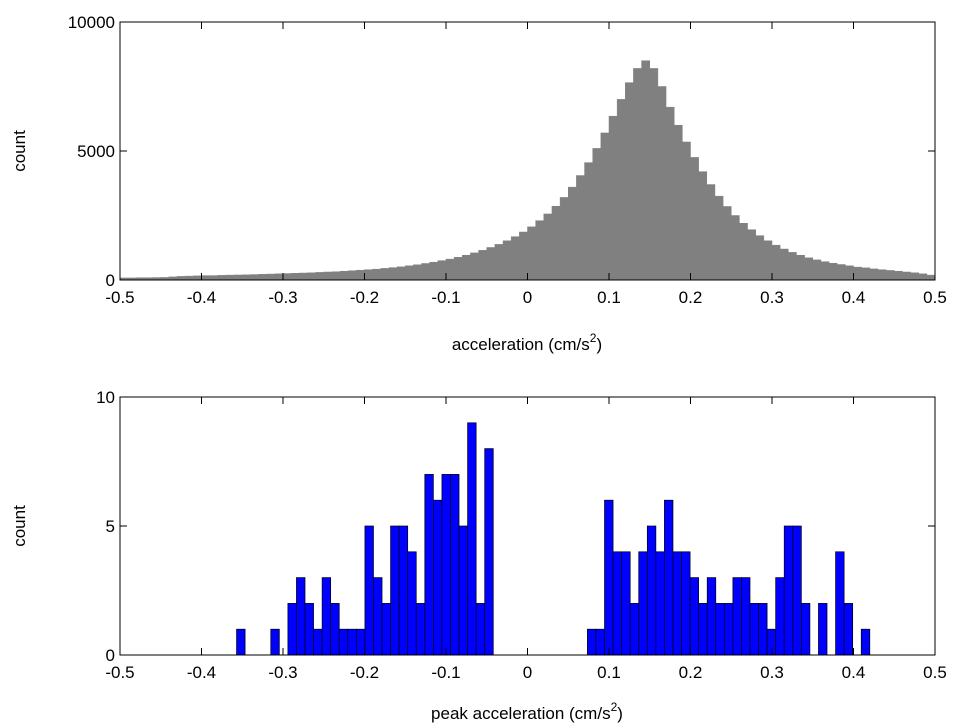 The image size is (955, 725). Describe the element at coordinates (364, 297) in the screenshot. I see `x-tick-label: -0.2` at that location.